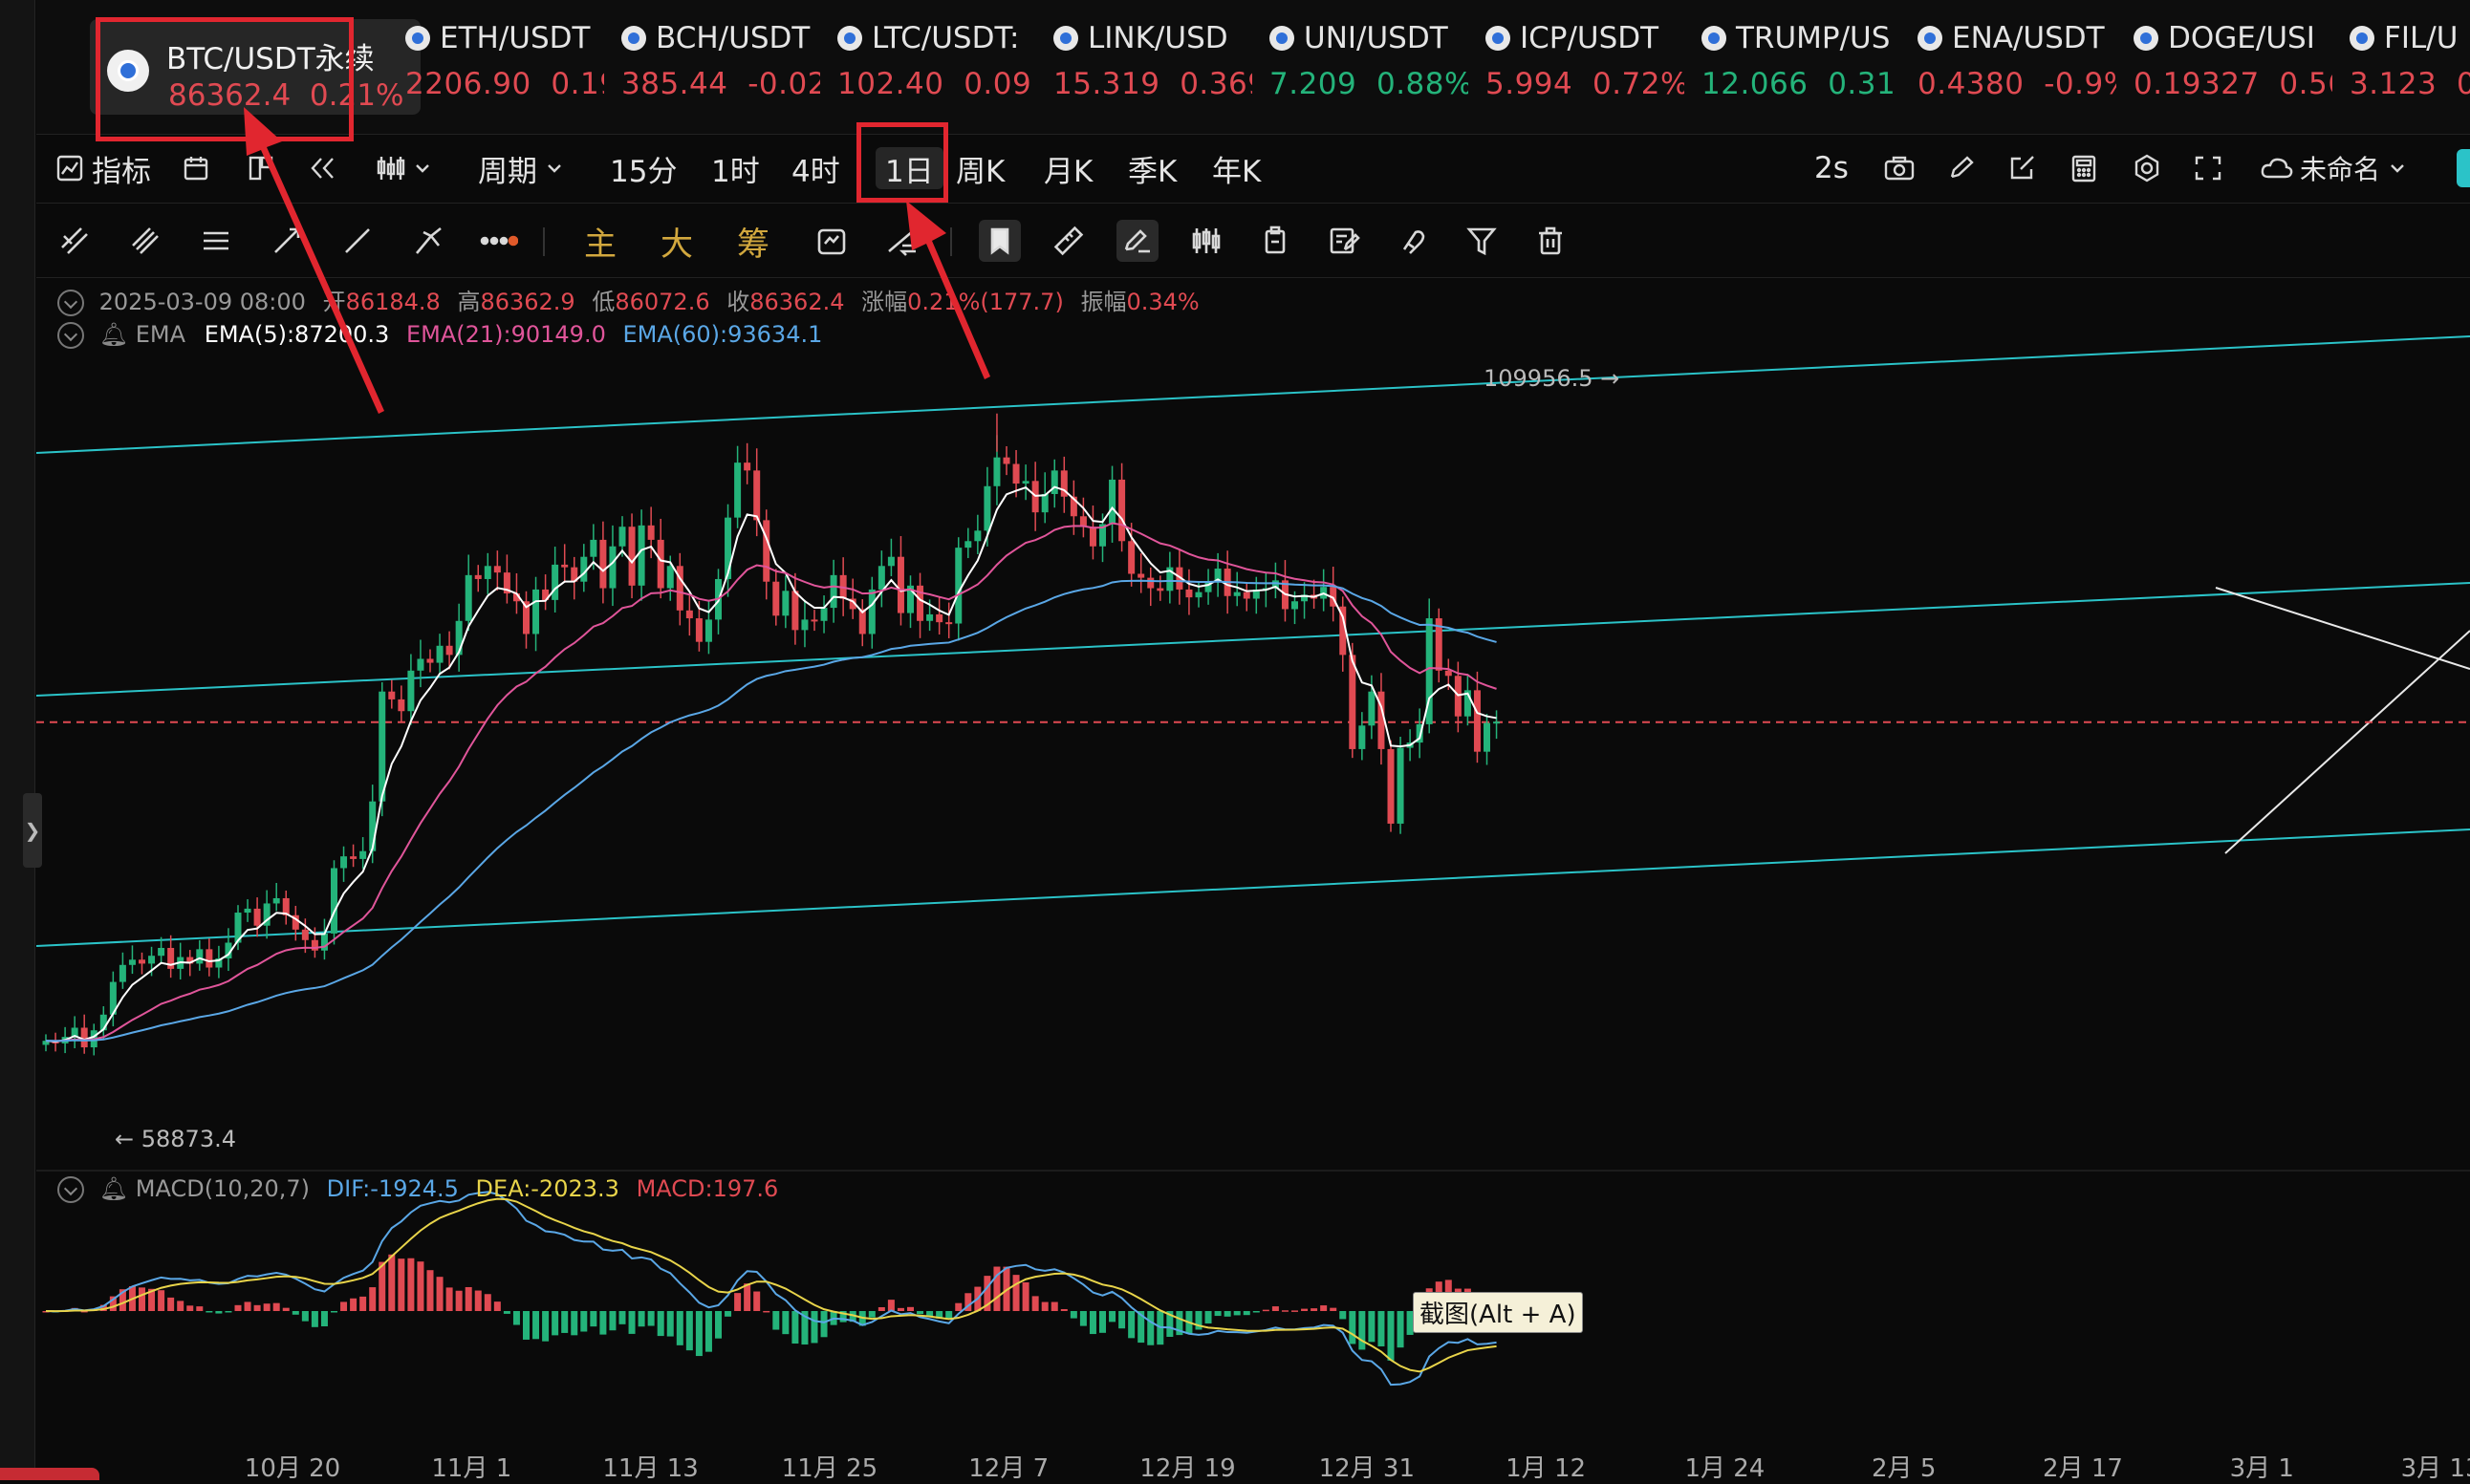  Describe the element at coordinates (75, 241) in the screenshot. I see `multi-line-tool` at that location.